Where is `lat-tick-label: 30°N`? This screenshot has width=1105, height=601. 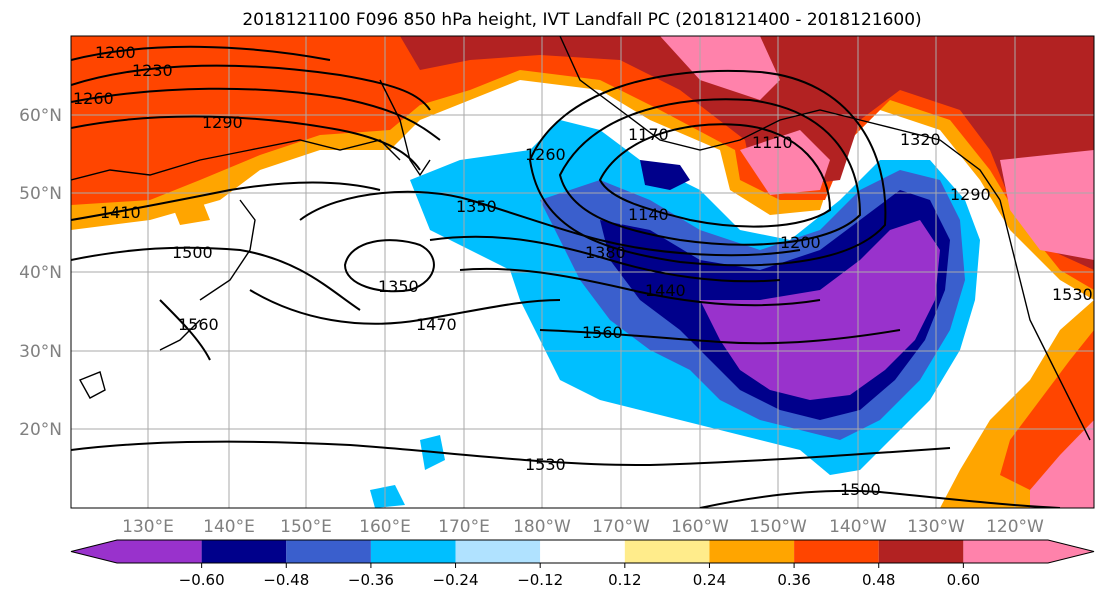
lat-tick-label: 30°N is located at coordinates (40, 352).